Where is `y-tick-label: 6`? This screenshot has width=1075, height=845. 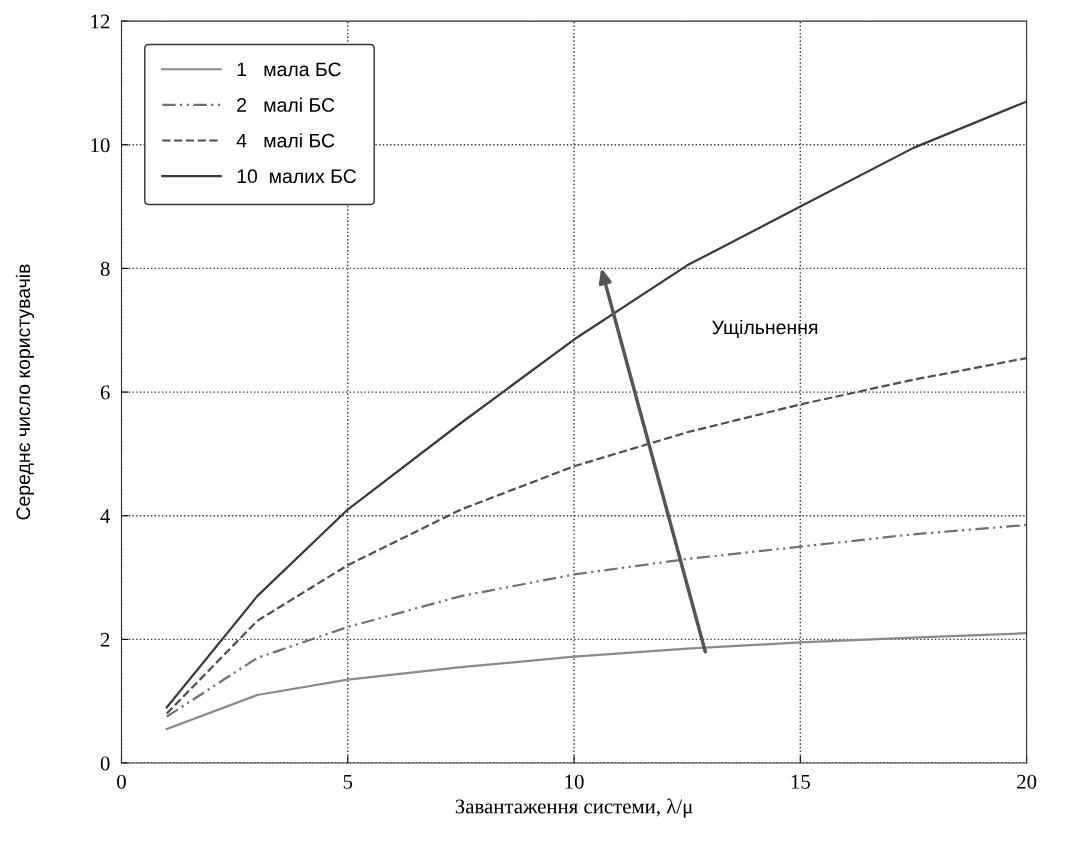
y-tick-label: 6 is located at coordinates (105, 392).